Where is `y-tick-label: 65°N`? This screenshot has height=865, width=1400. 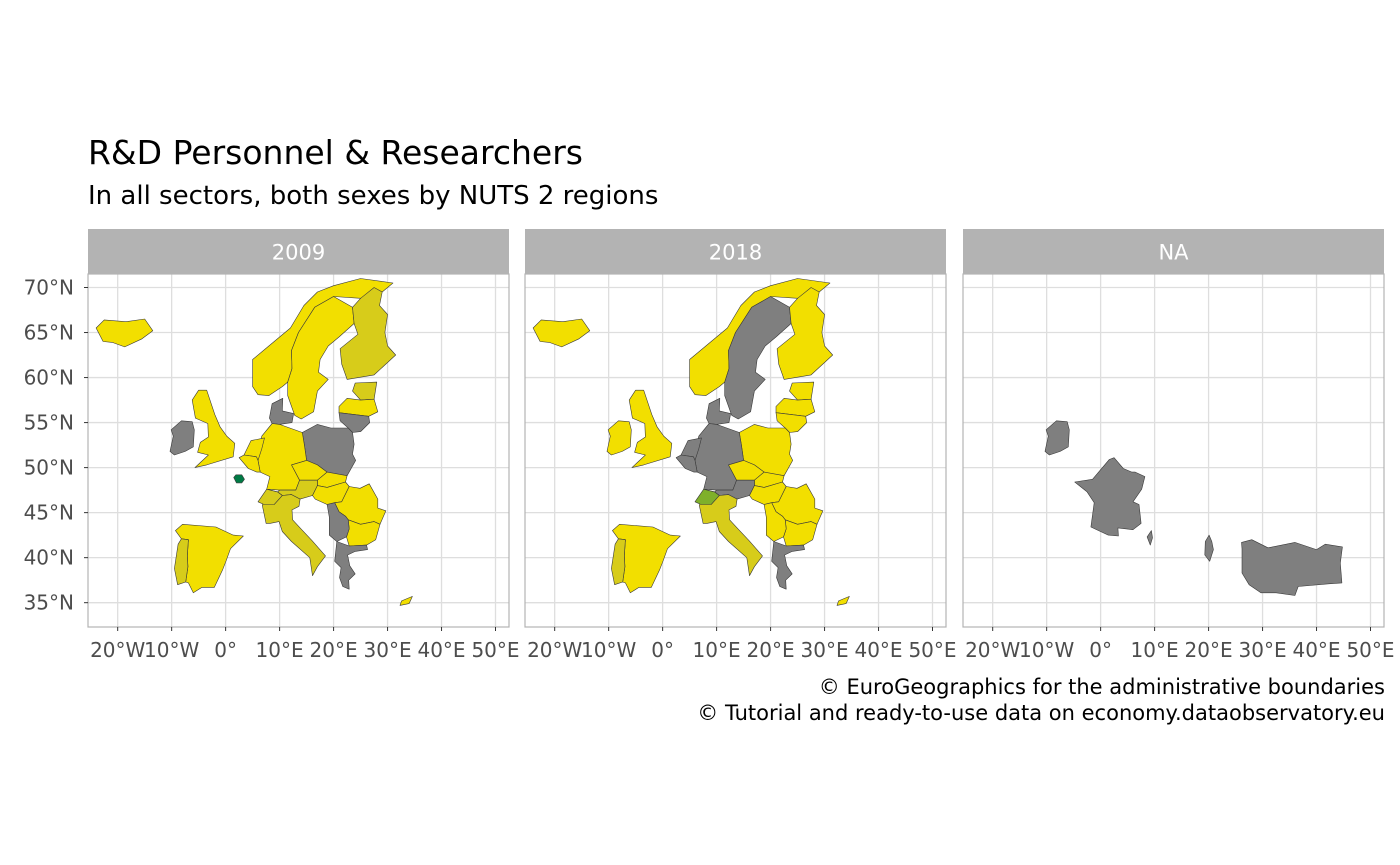 y-tick-label: 65°N is located at coordinates (49, 333).